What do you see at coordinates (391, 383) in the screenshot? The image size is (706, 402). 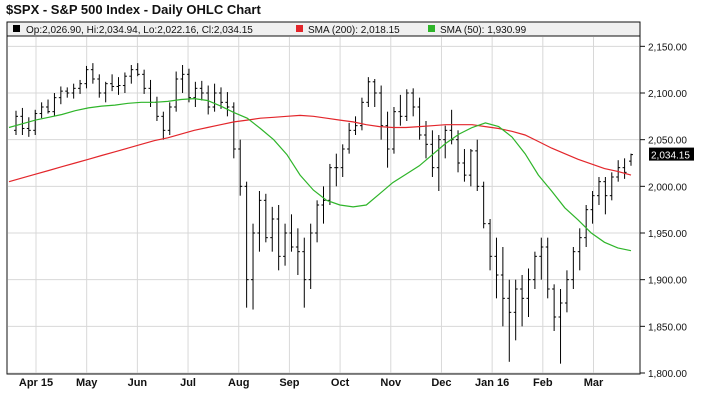 I see `x-tick-label: Nov` at bounding box center [391, 383].